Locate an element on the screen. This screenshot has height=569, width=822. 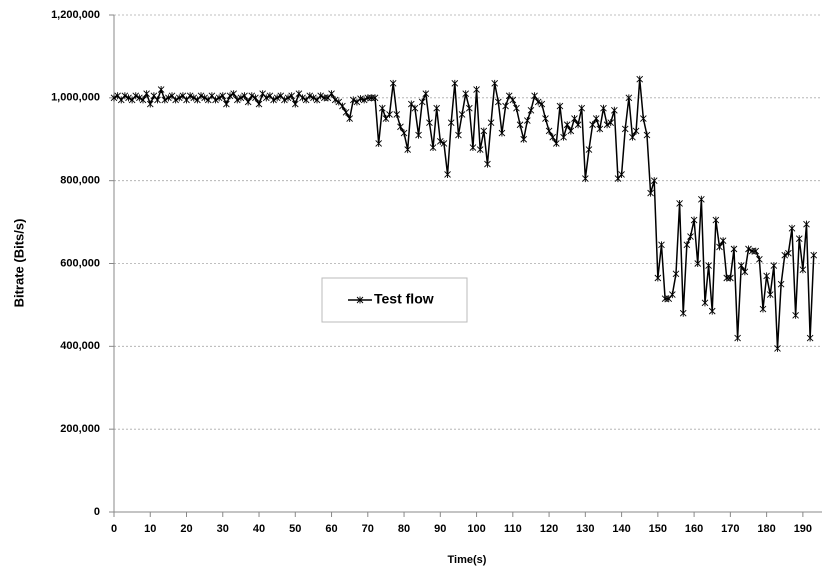
y-tick-label: 600,000 is located at coordinates (80, 263).